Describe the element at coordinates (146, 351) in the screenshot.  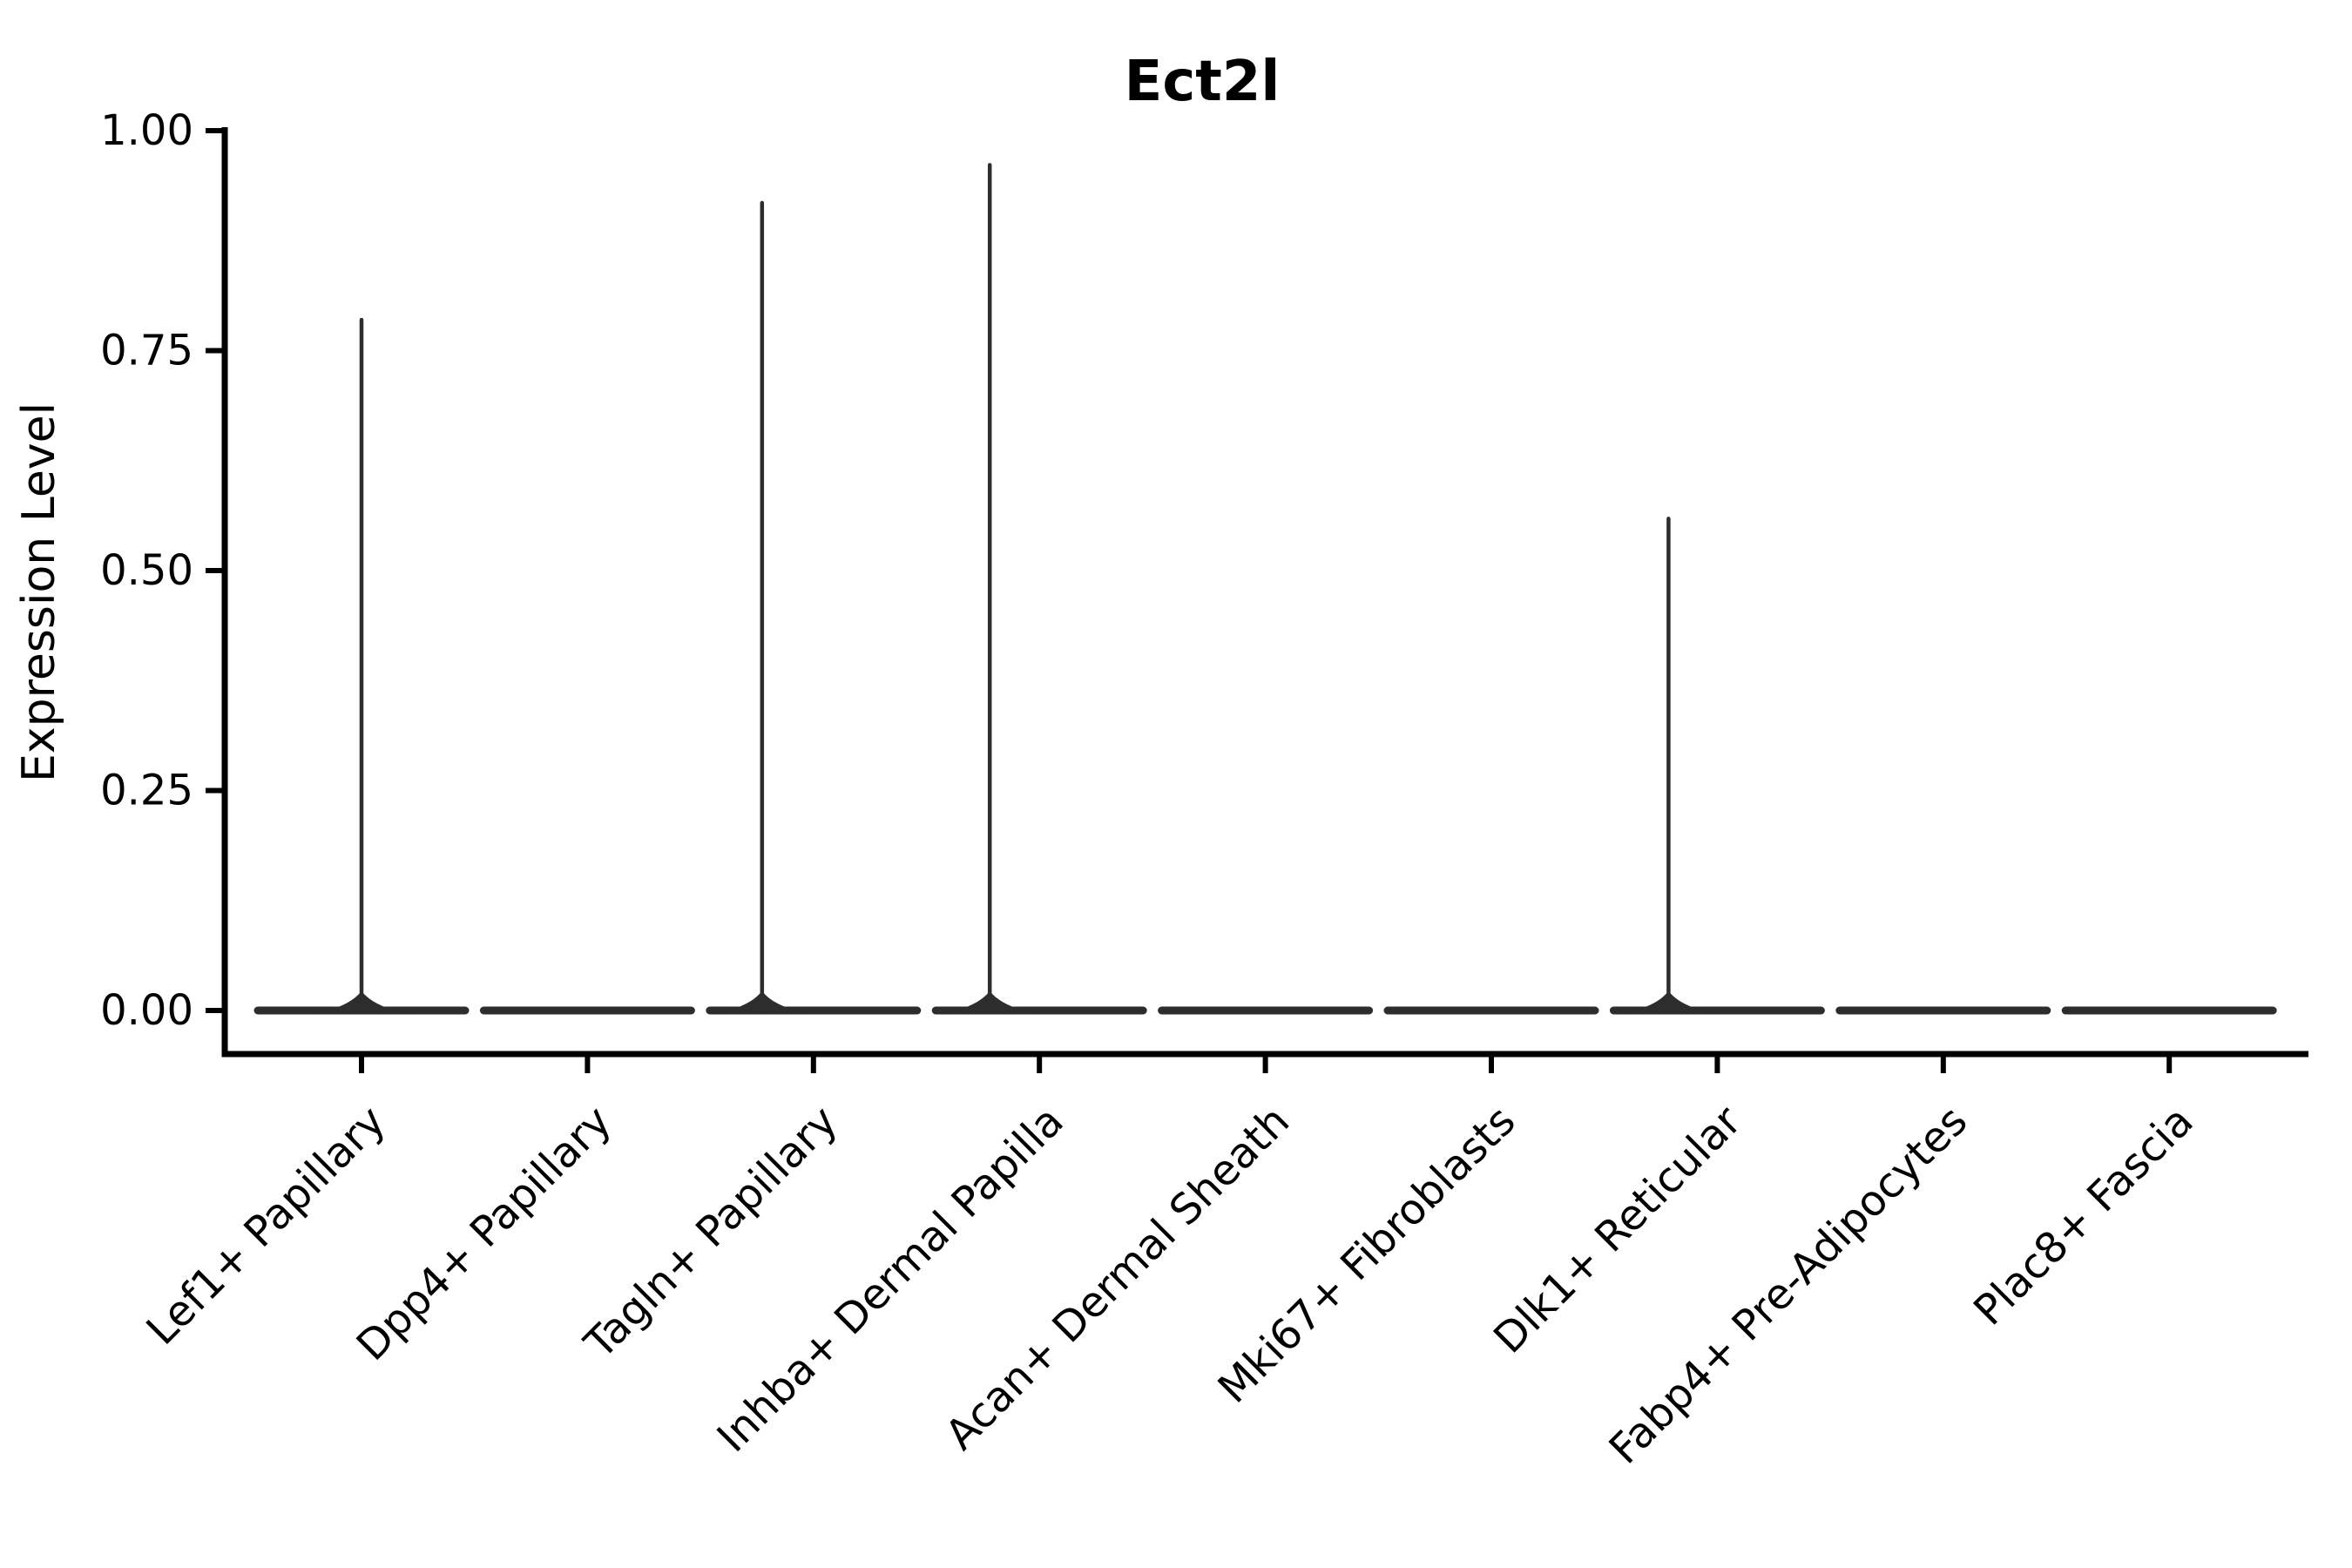
I see `y-tick-label: 0.75` at that location.